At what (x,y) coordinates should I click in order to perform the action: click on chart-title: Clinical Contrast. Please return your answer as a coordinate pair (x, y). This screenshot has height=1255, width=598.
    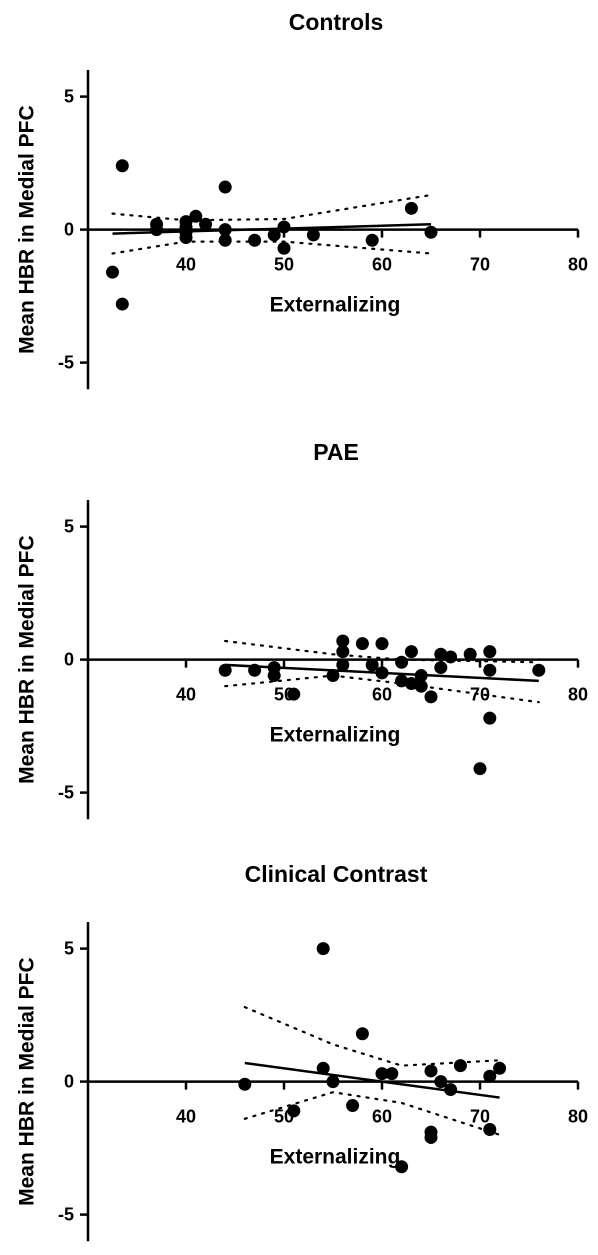
    Looking at the image, I should click on (336, 874).